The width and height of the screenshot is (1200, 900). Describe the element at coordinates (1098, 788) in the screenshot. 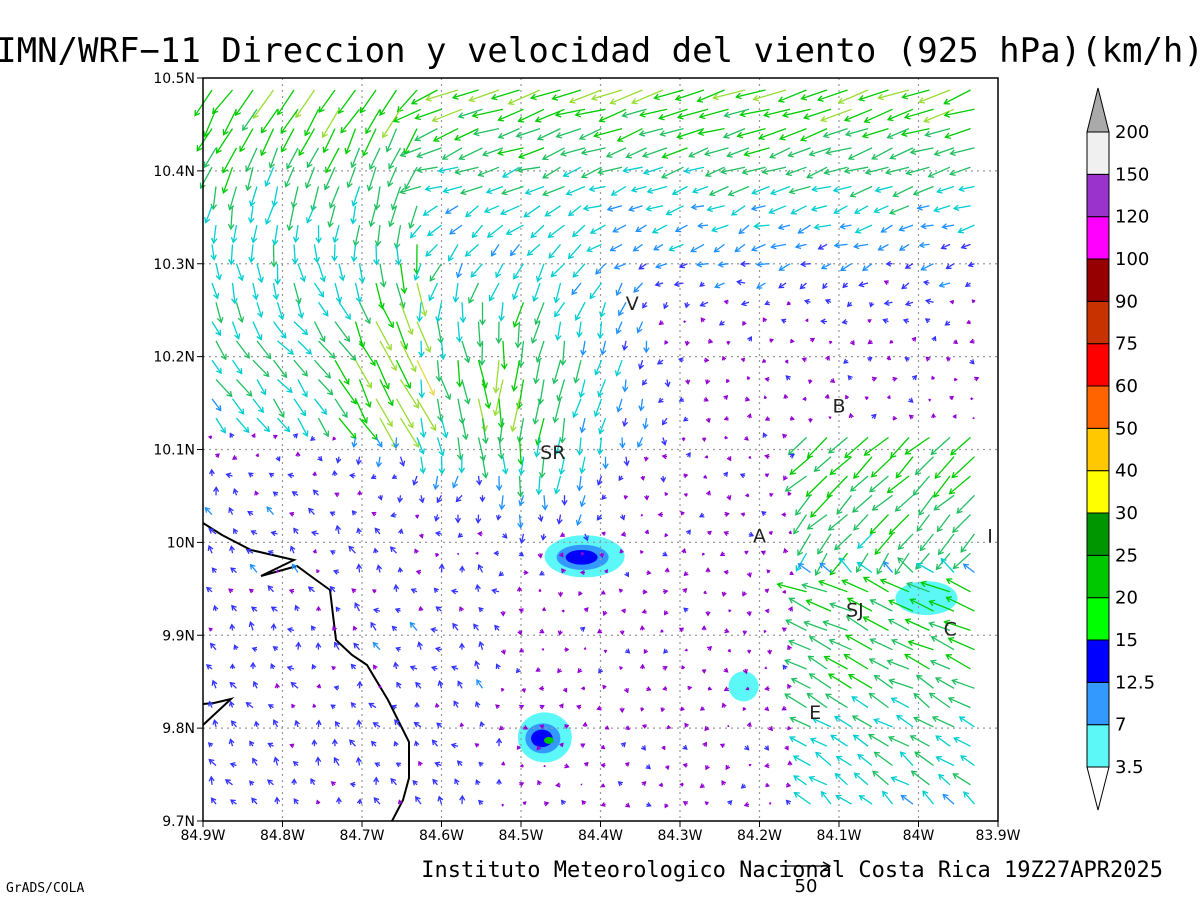

I see `colorbar-min-triangle` at that location.